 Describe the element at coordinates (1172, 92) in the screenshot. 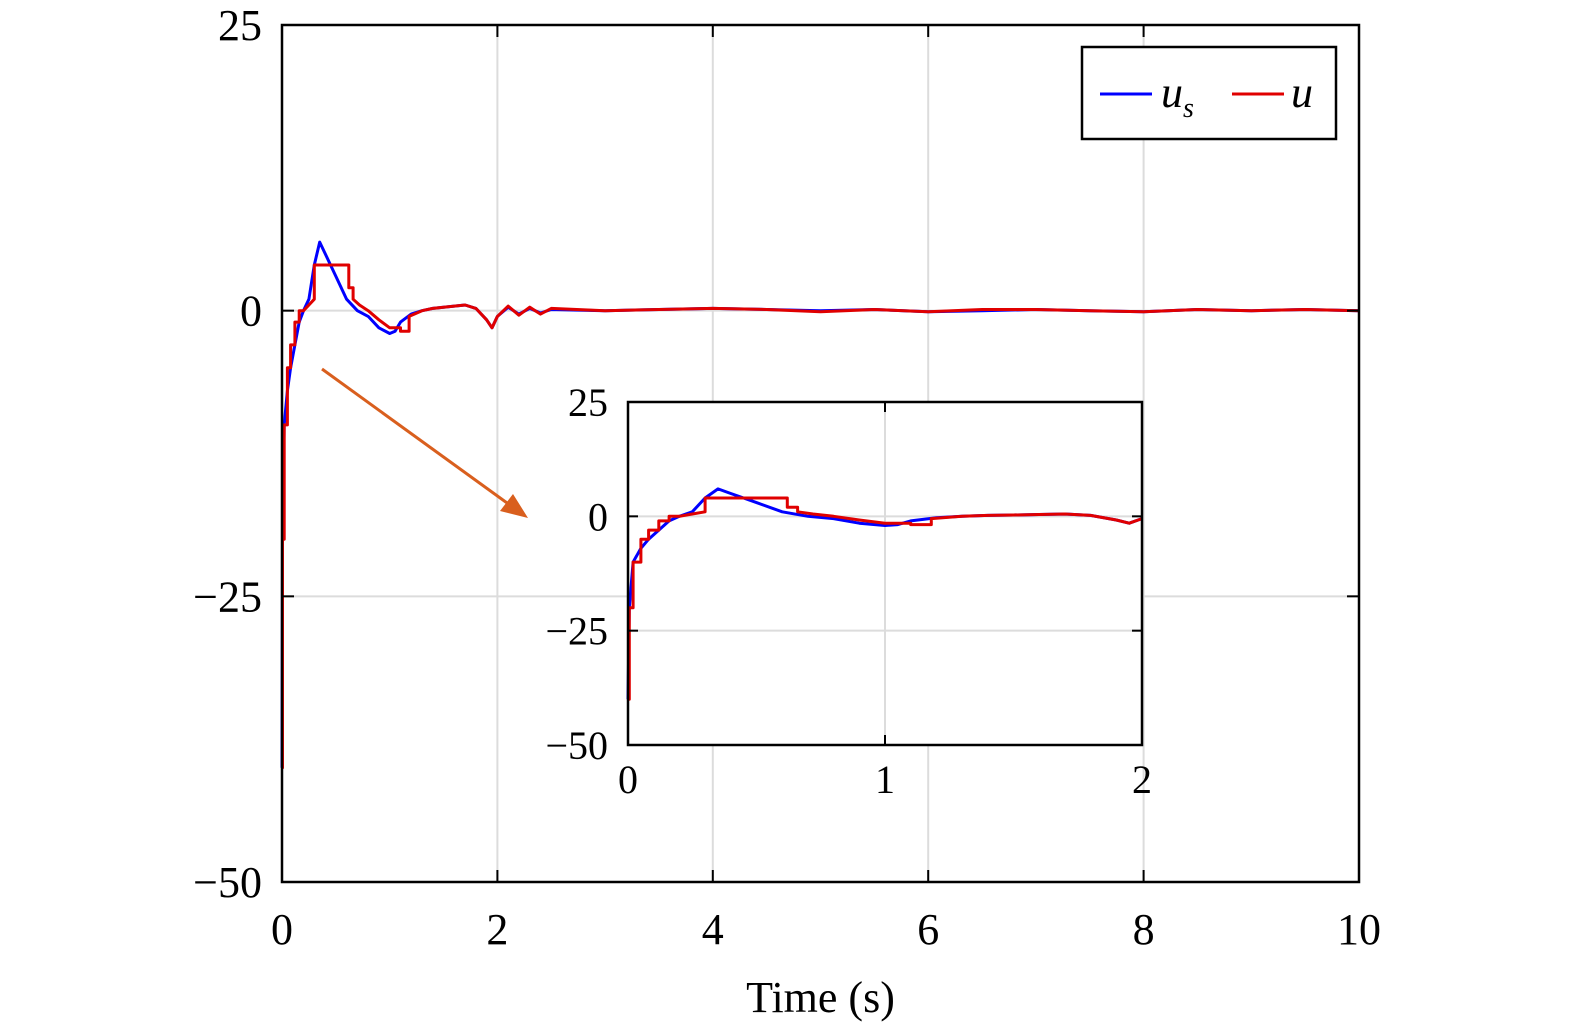

I see `legend-label-us-main: u` at that location.